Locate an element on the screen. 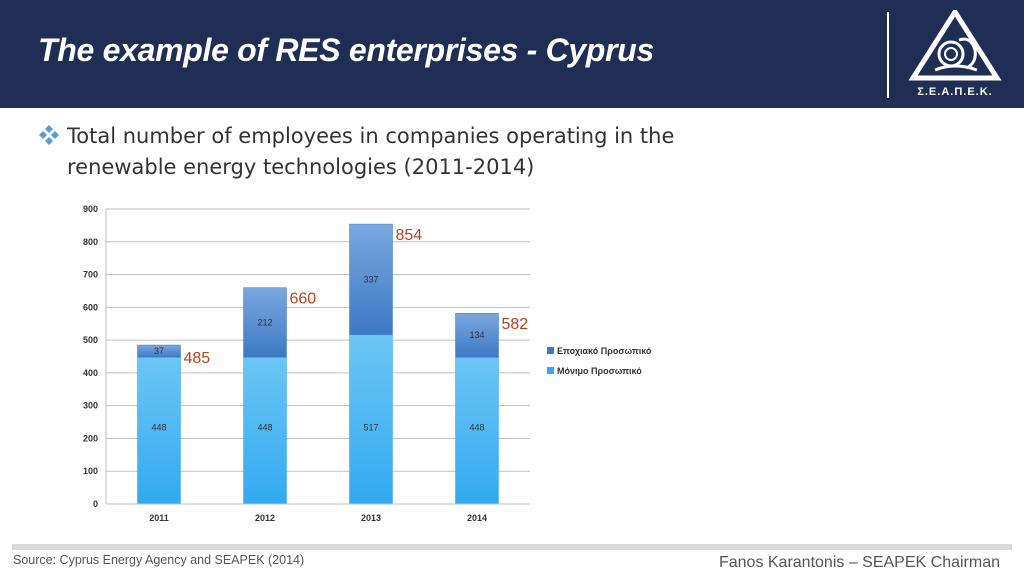 The width and height of the screenshot is (1024, 576). diamond-bullet-icon is located at coordinates (49, 135).